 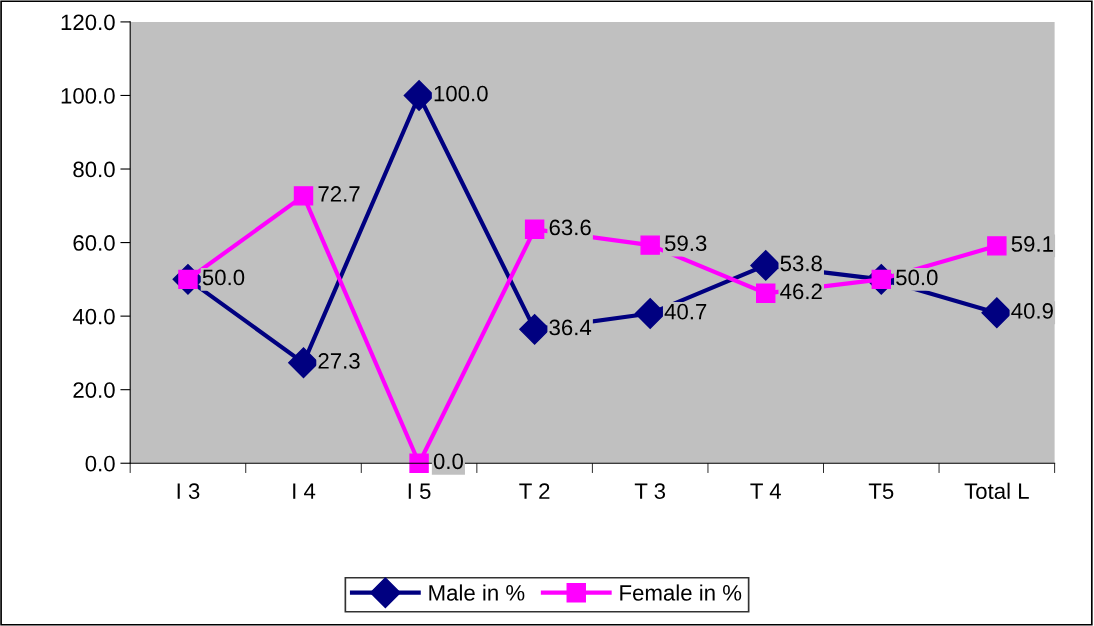 I want to click on data-label: 100.0, so click(x=461, y=93).